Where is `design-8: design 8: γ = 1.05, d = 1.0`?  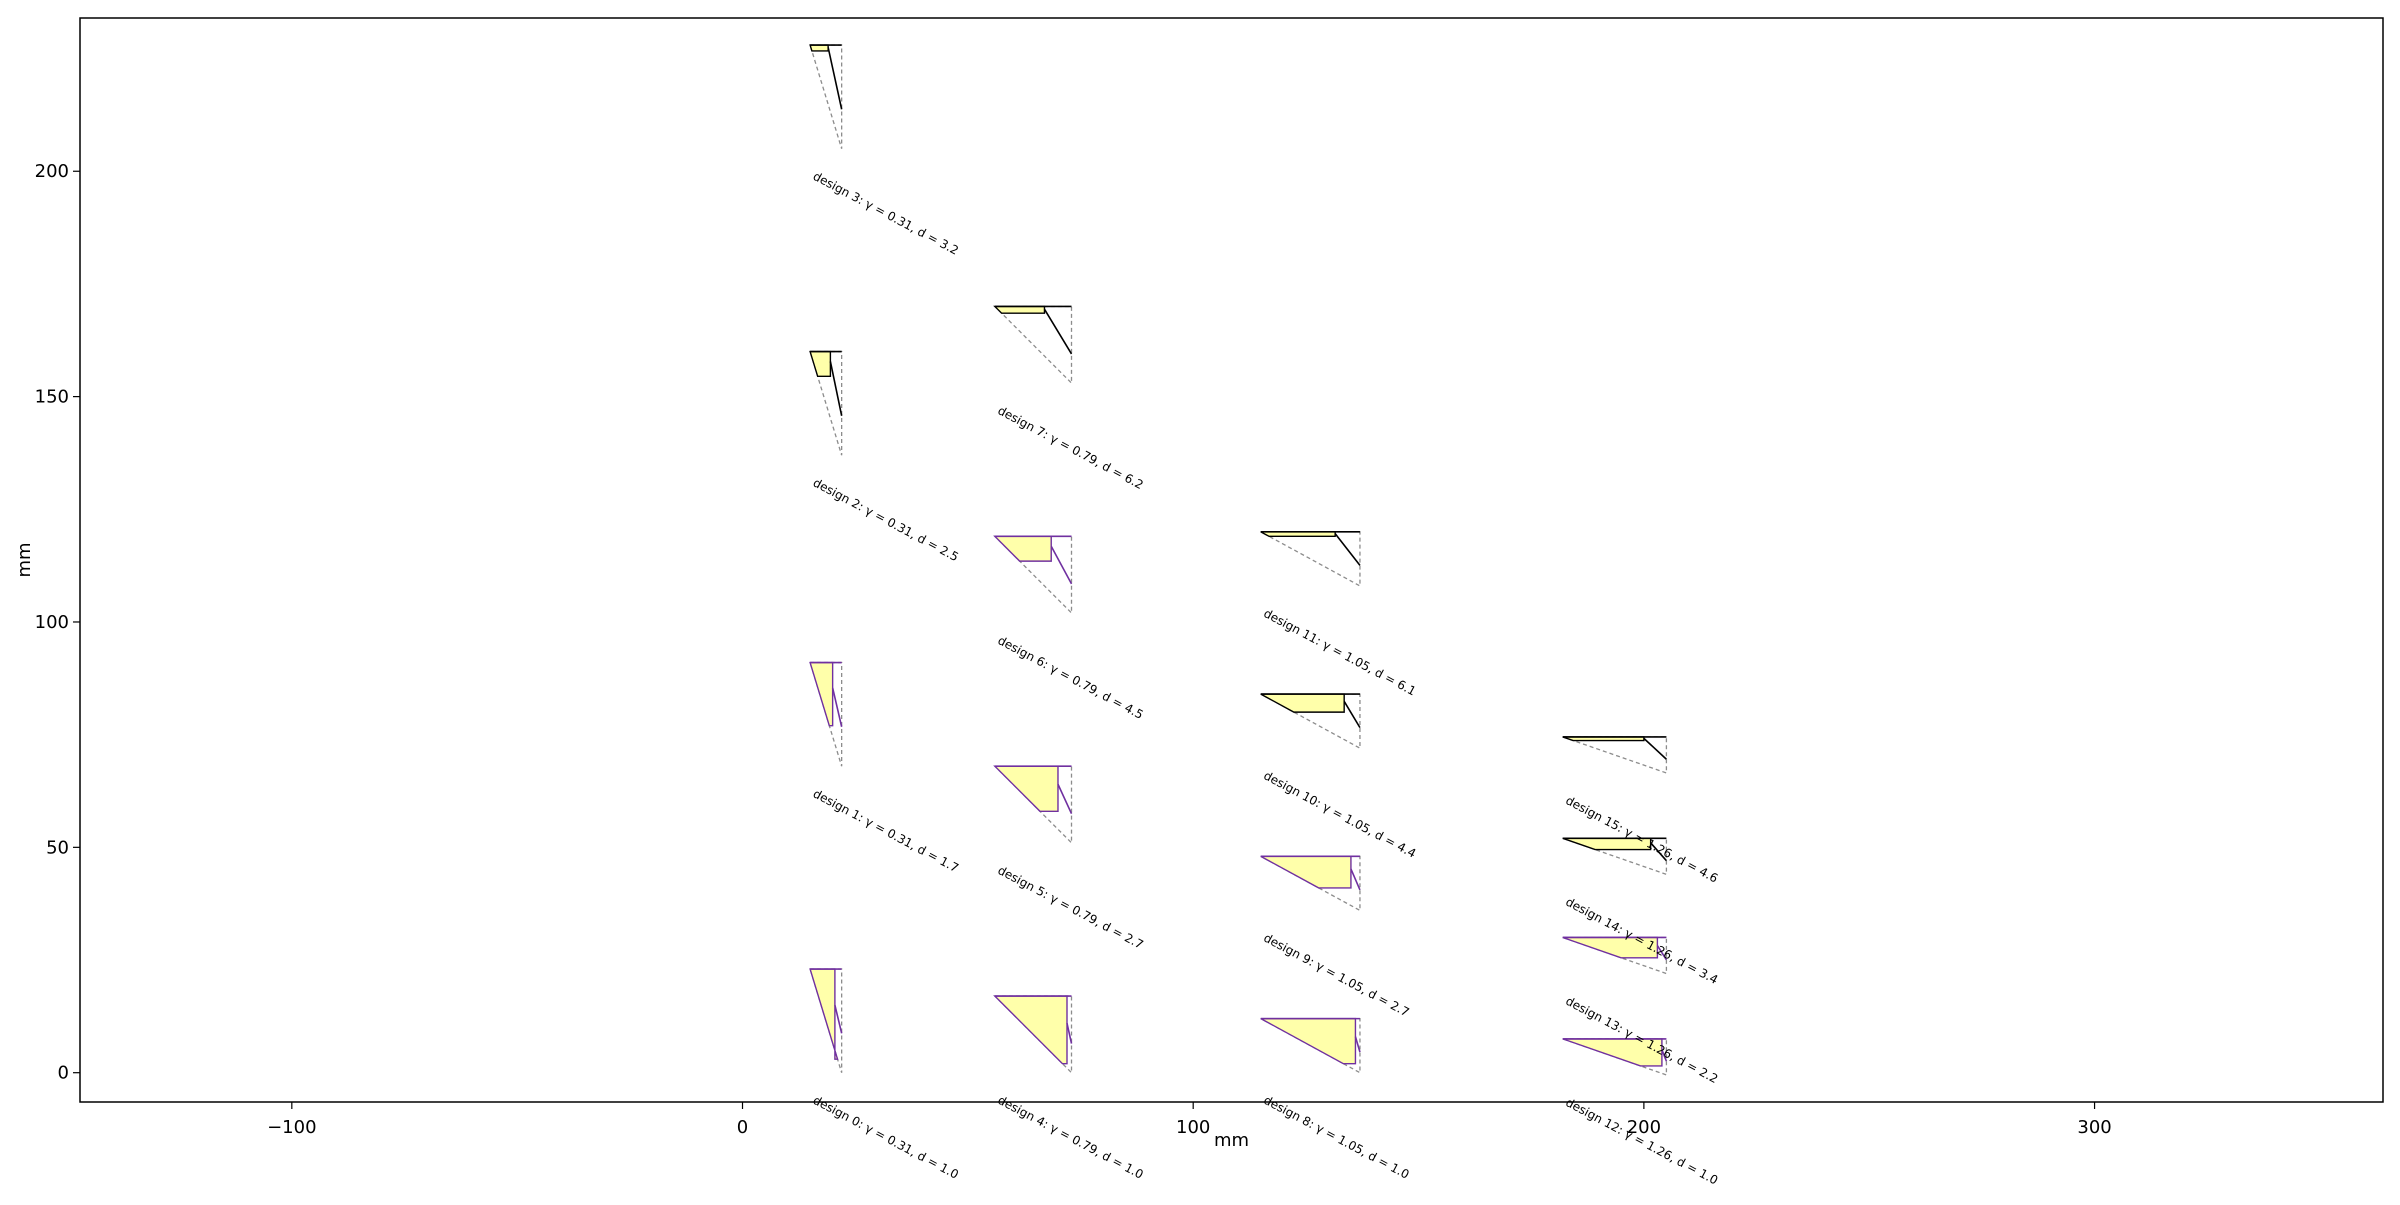 design-8: design 8: γ = 1.05, d = 1.0 is located at coordinates (1336, 1099).